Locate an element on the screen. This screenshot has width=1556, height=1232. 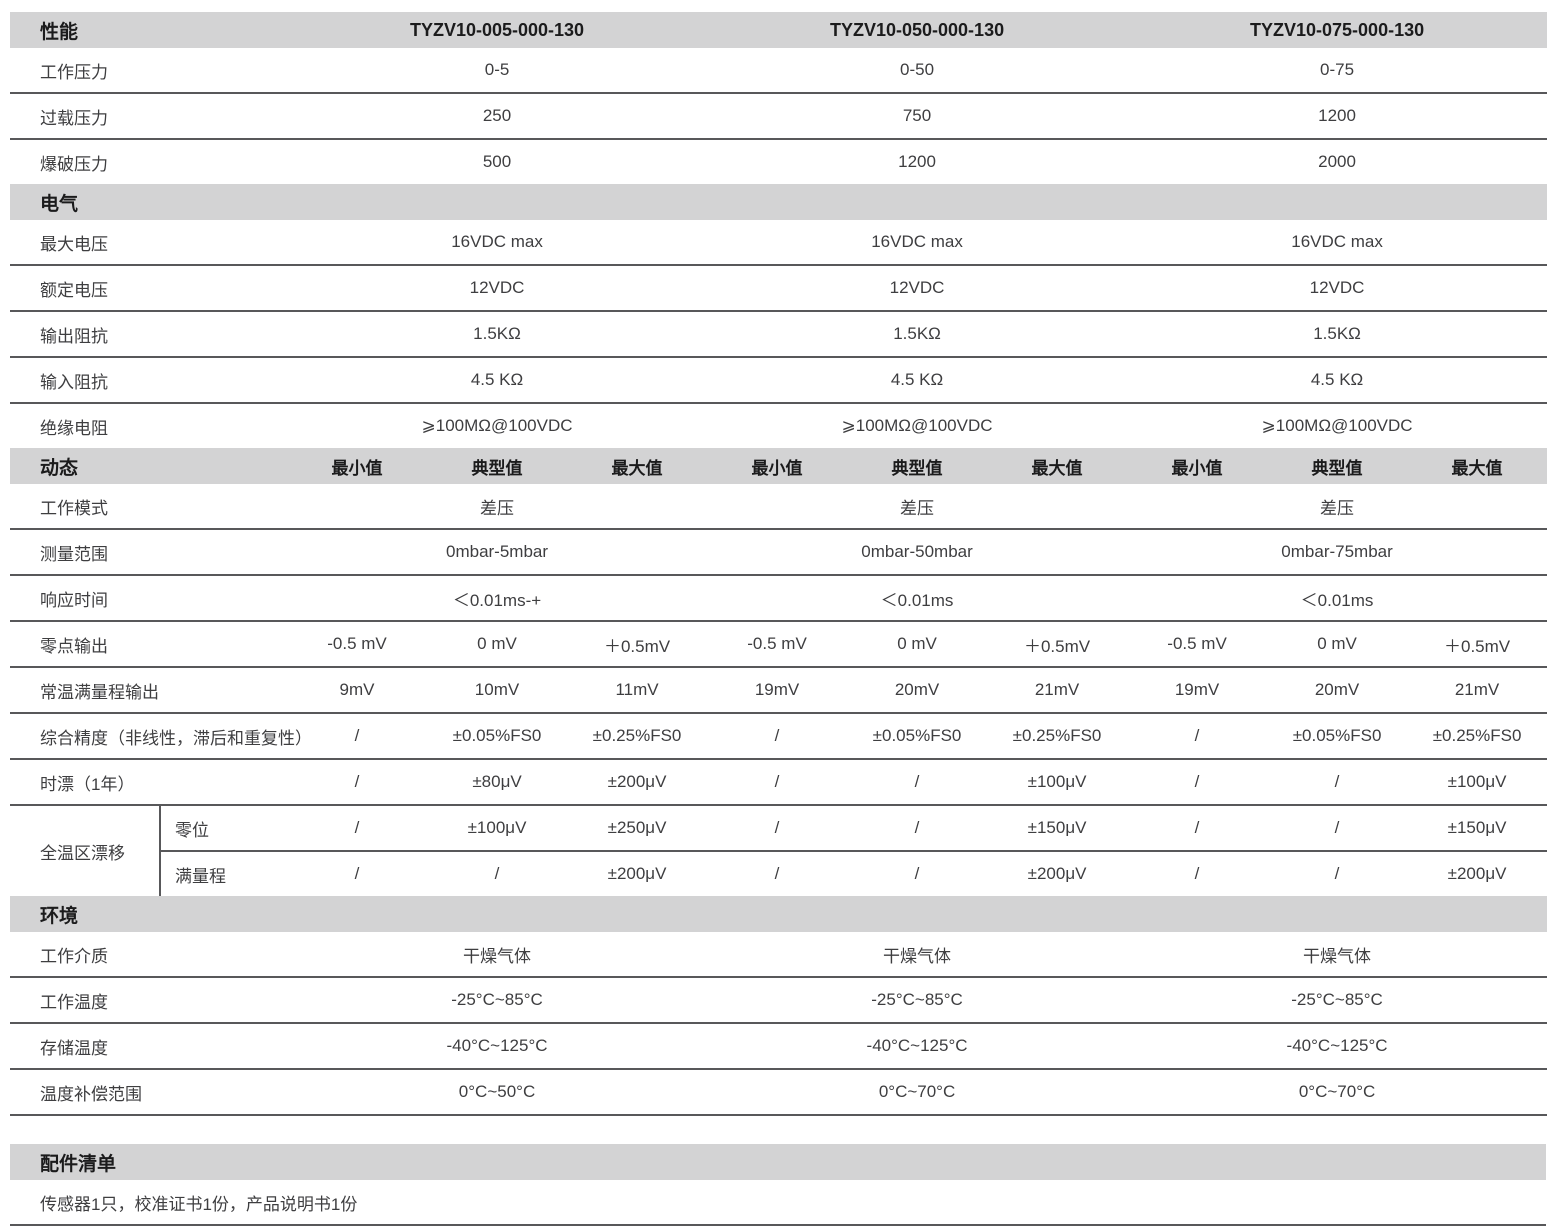
row-label: 综合精度（非线性，滞后和重复性） is located at coordinates (161, 736).